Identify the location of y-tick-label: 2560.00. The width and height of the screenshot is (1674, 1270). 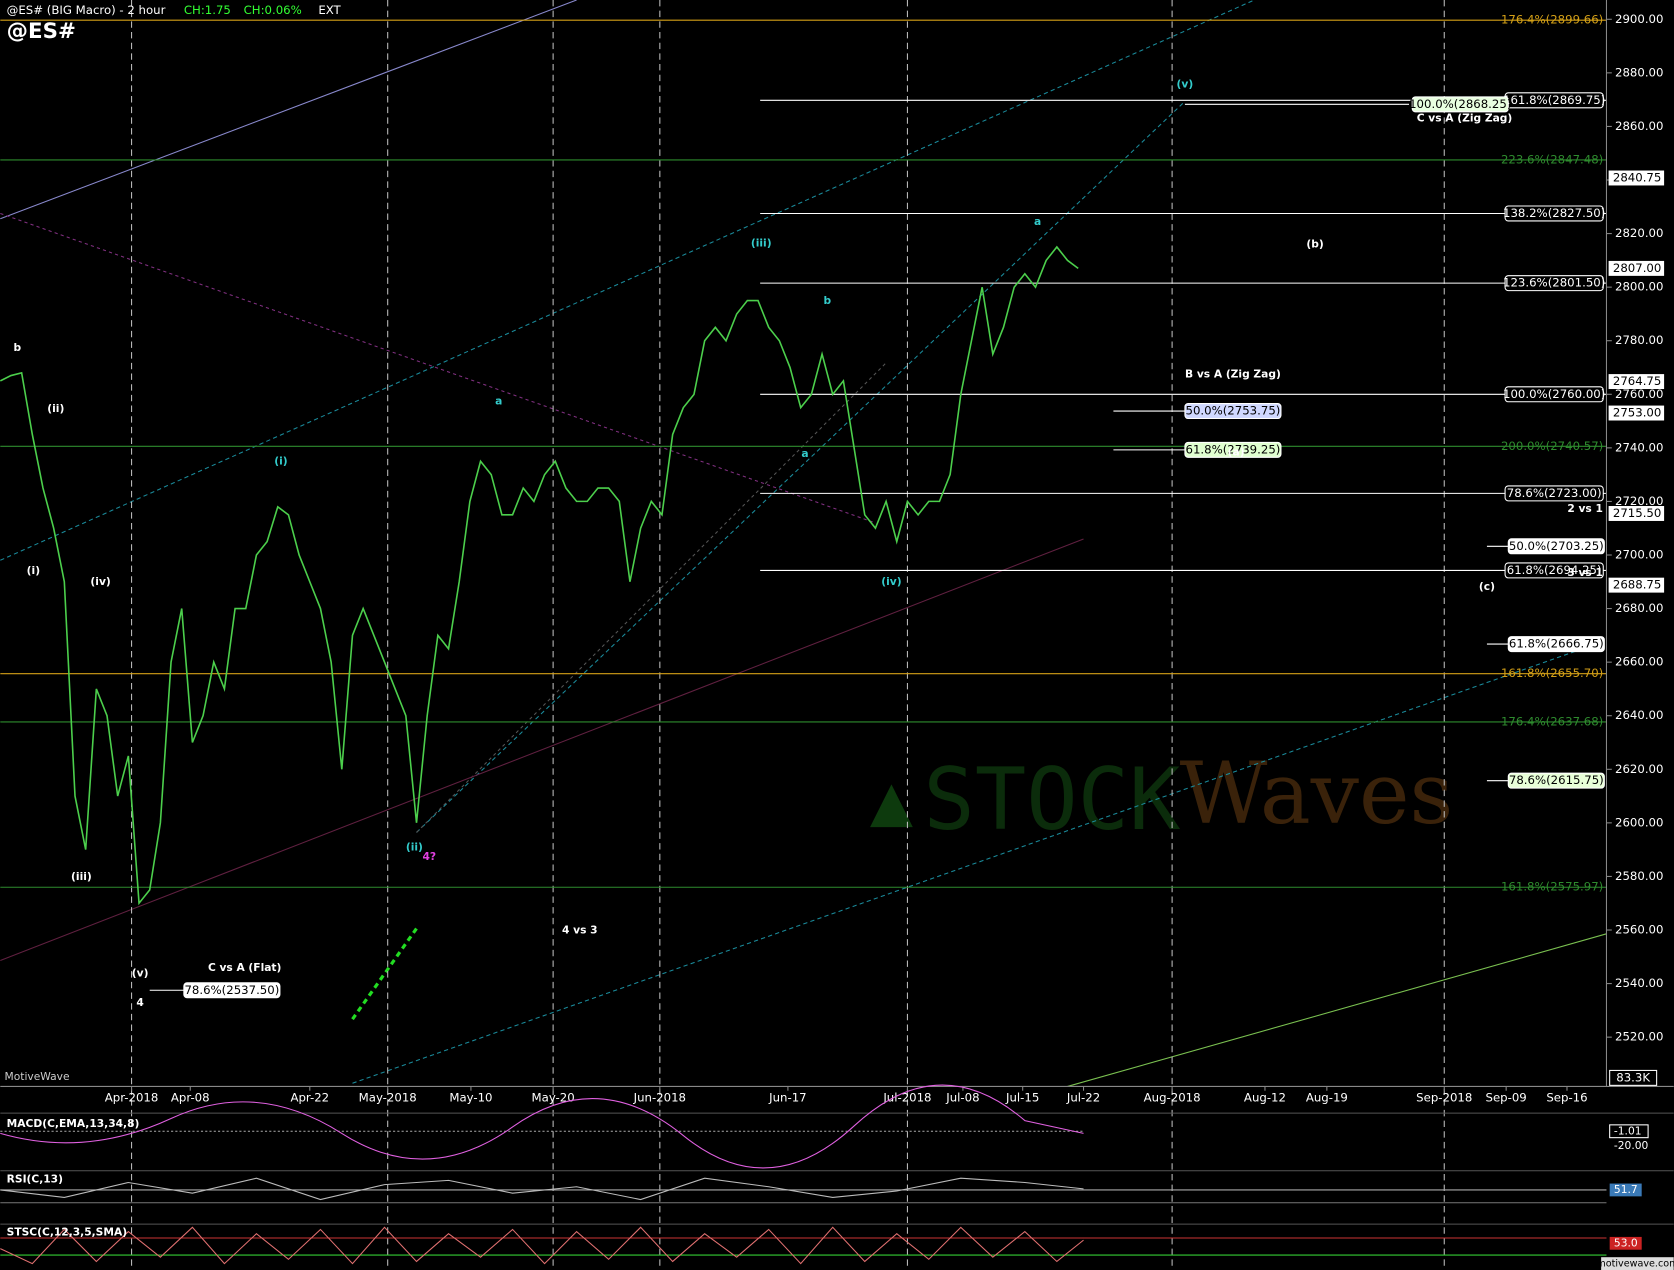
(1639, 930).